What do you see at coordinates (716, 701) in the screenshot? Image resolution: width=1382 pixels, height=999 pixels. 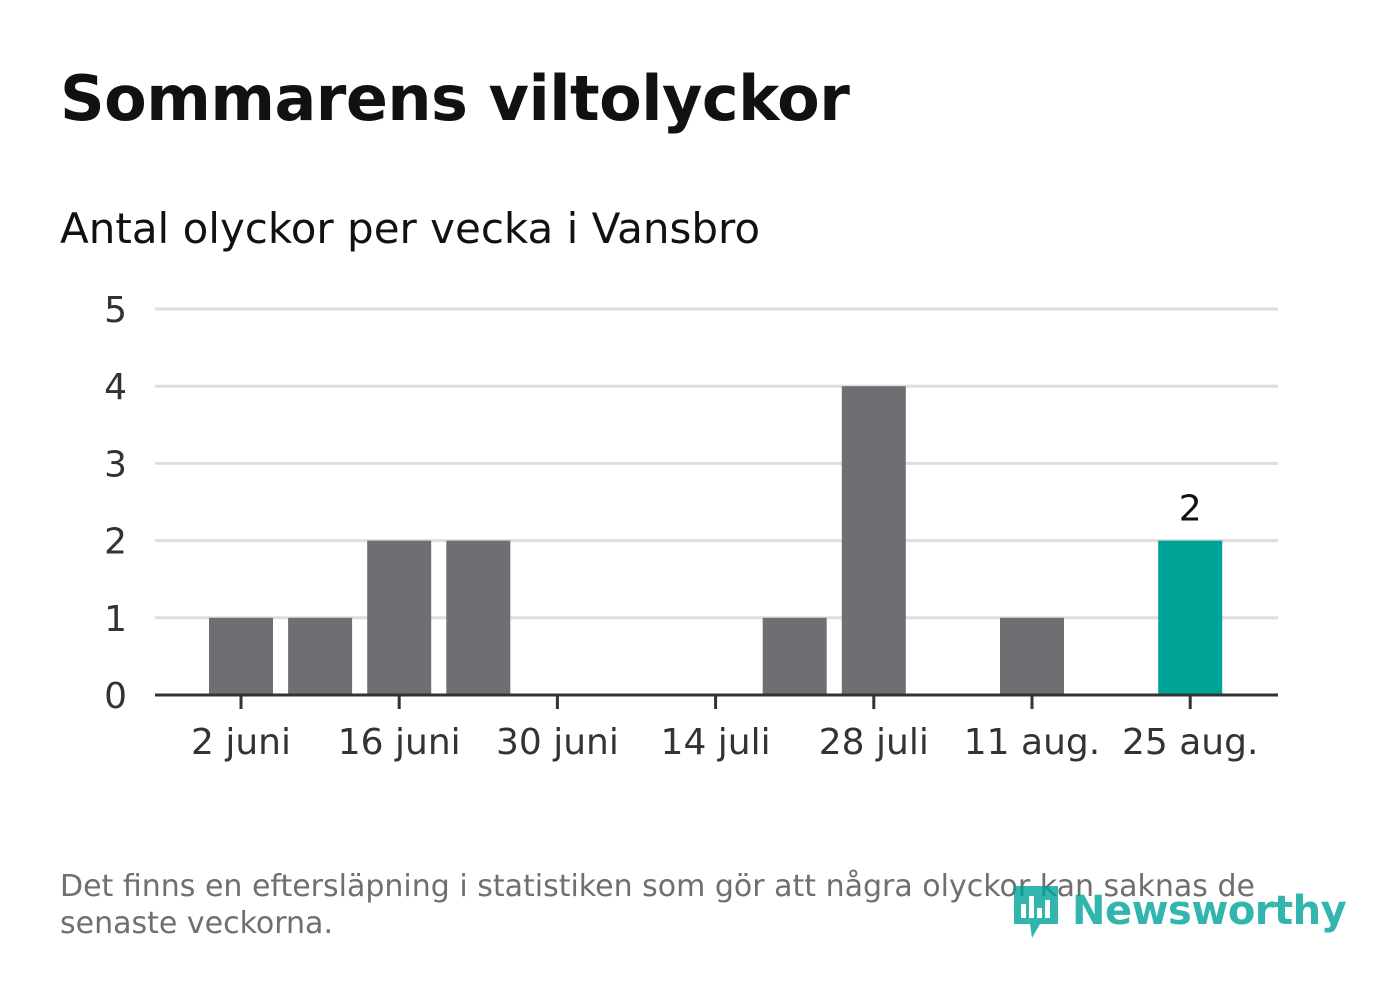 I see `x-axis` at bounding box center [716, 701].